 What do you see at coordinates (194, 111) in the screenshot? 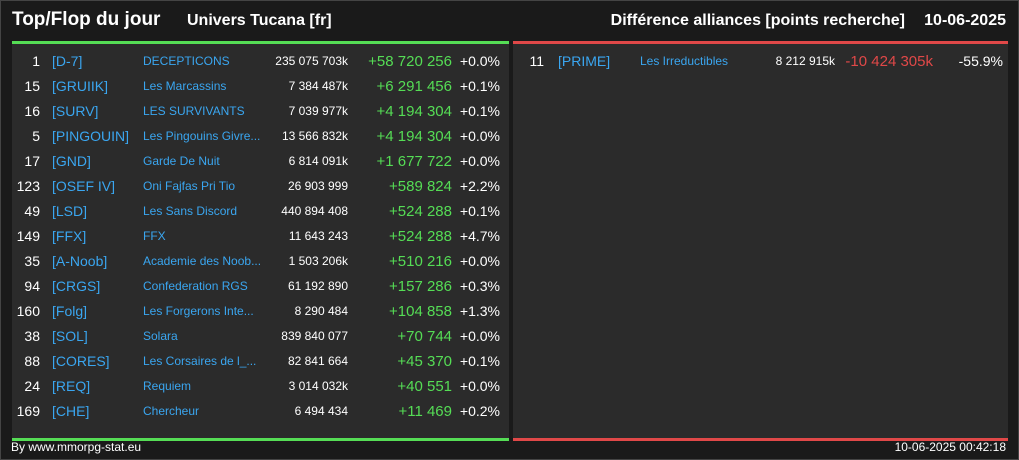
I see `alliance-name-link: LES SURVIVANTS` at bounding box center [194, 111].